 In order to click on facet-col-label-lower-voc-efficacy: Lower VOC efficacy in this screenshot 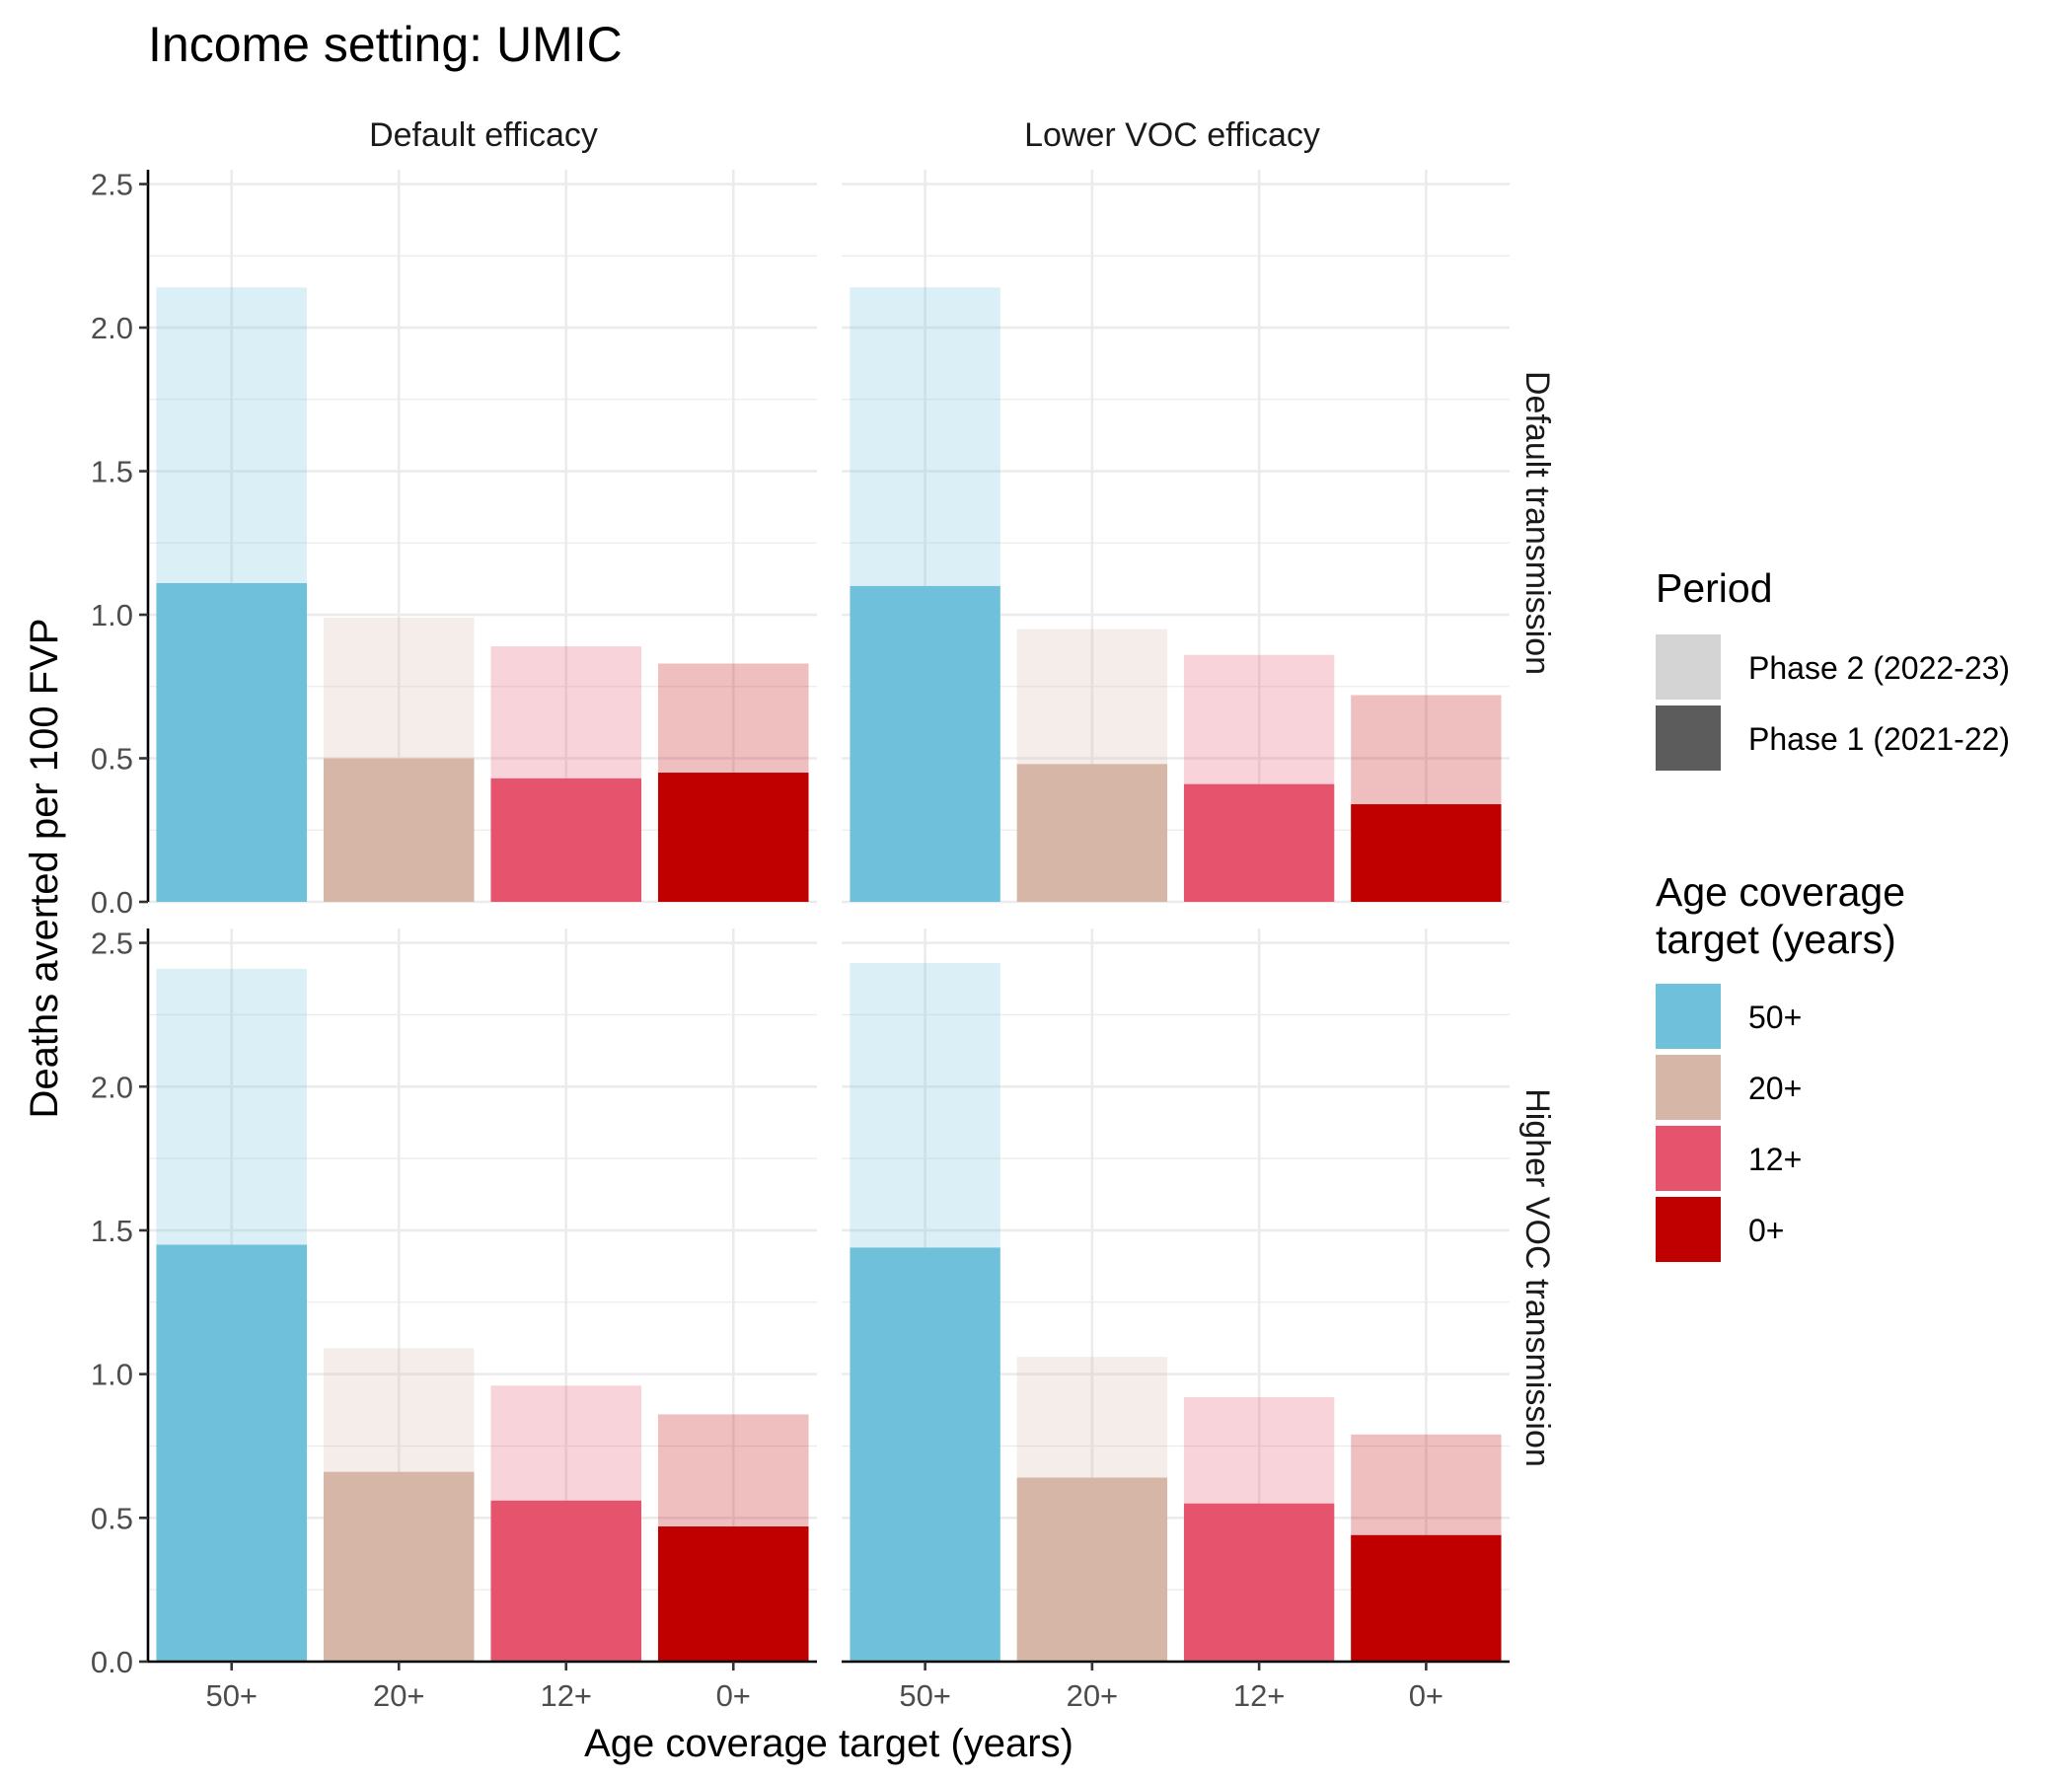, I will do `click(1172, 135)`.